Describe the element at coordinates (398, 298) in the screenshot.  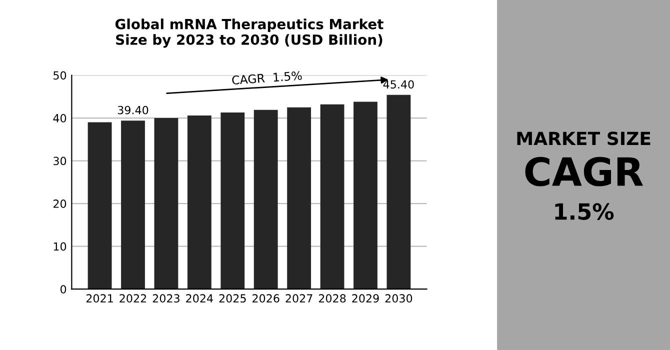
I see `x-tick-label: 2030` at that location.